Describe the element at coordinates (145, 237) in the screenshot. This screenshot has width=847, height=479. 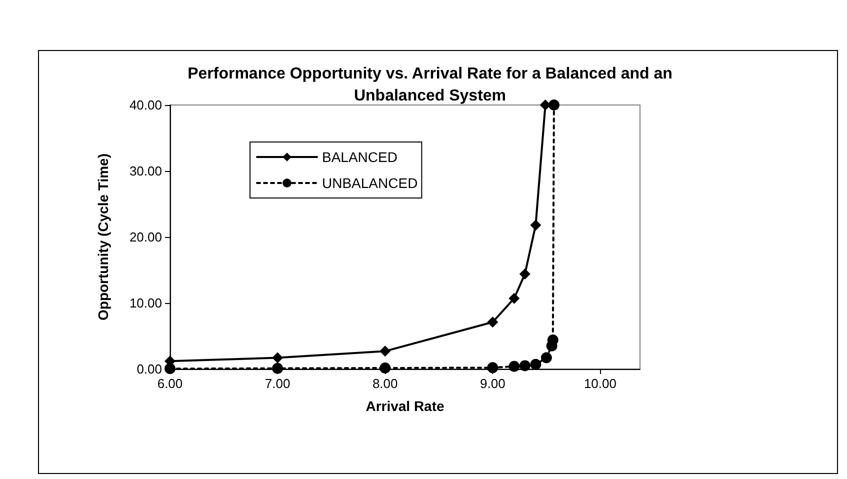
I see `y-tick-label: 20.00` at that location.